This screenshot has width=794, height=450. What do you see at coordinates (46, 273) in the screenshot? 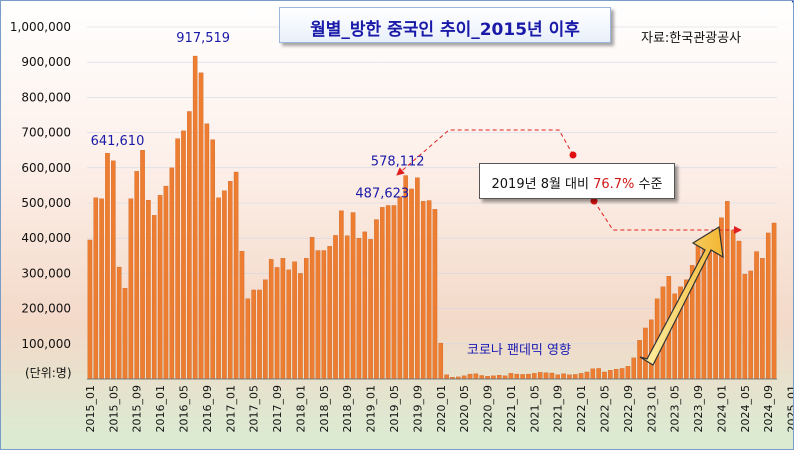
I see `y-tick-label: 300,000` at bounding box center [46, 273].